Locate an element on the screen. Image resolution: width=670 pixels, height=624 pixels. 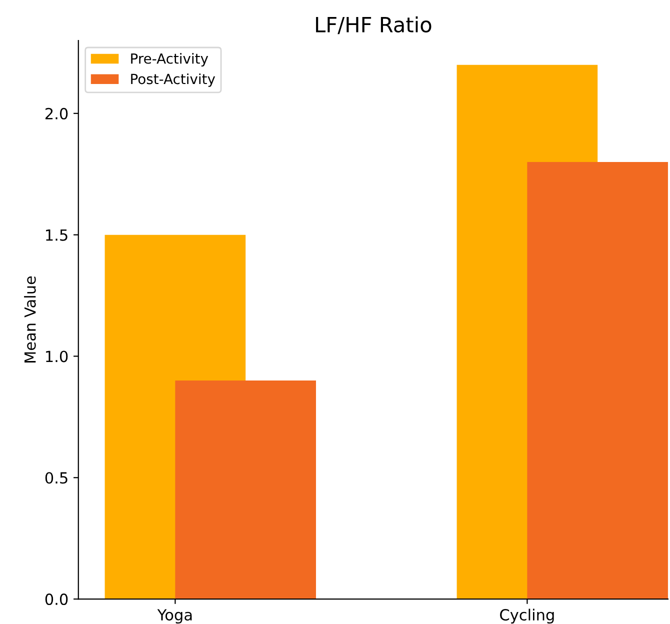
y-tick-label: 0.5 is located at coordinates (56, 478).